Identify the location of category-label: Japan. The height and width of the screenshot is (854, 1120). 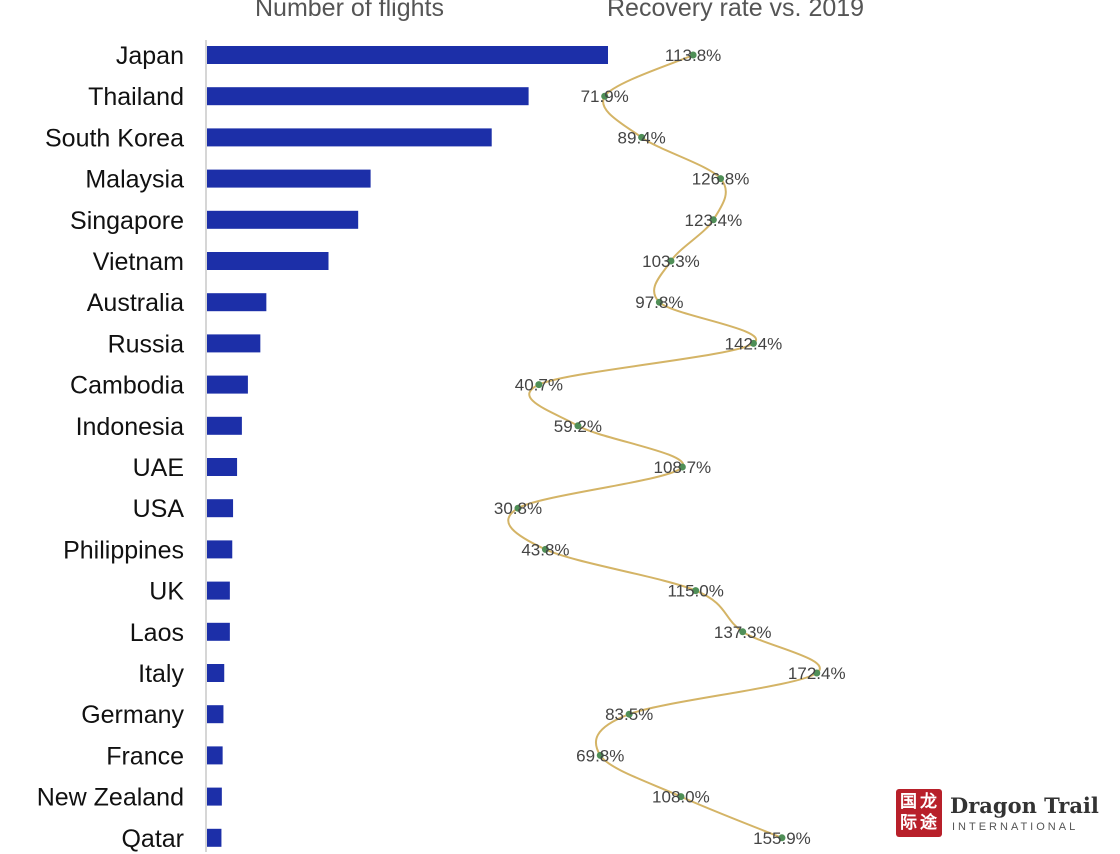
(150, 56).